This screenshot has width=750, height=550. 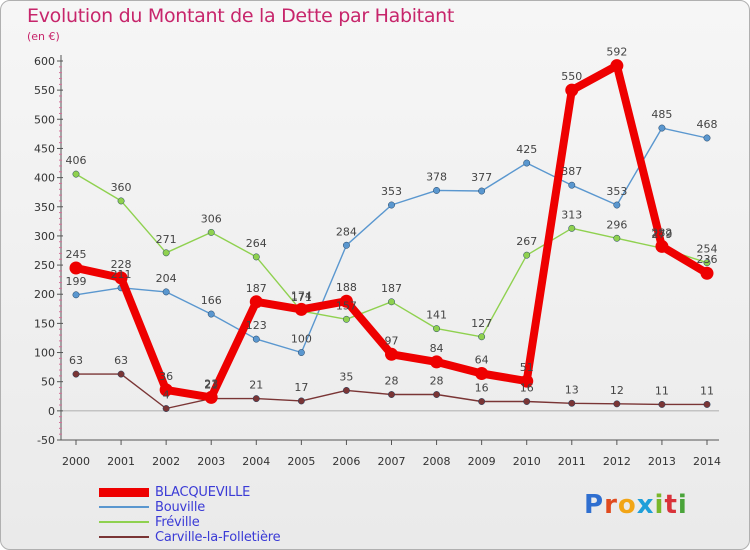 I want to click on x-tick-label: 2006, so click(x=346, y=461).